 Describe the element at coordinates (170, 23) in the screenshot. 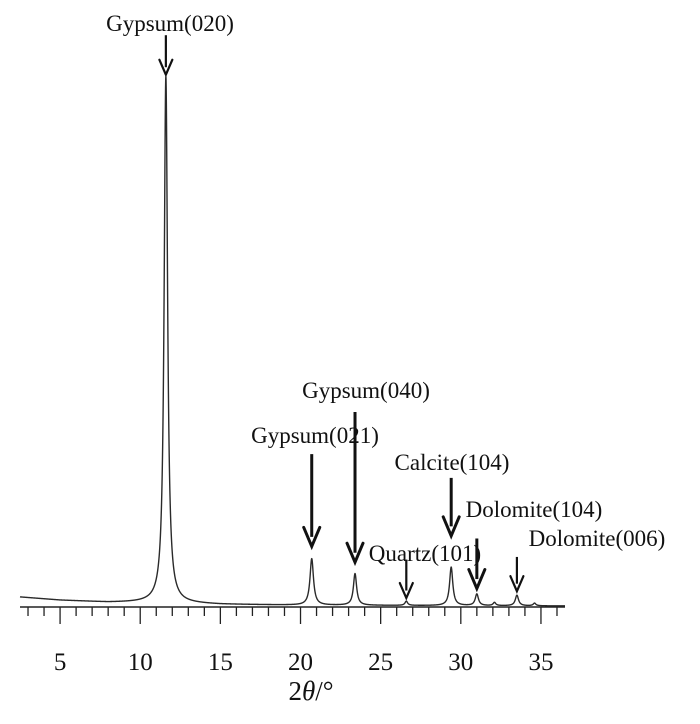

I see `peak-label-gypsum-020: Gypsum(020)` at that location.